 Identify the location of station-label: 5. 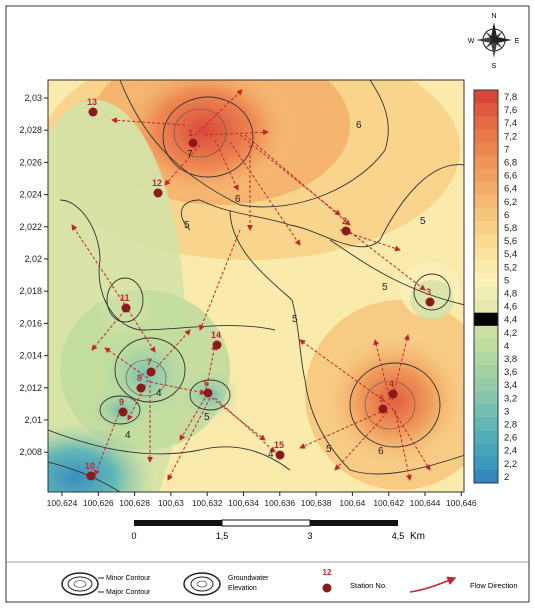
(381, 399).